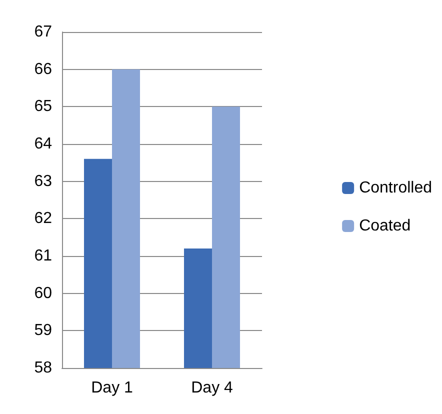 This screenshot has height=414, width=442. What do you see at coordinates (43, 69) in the screenshot?
I see `y-tick-label: 66` at bounding box center [43, 69].